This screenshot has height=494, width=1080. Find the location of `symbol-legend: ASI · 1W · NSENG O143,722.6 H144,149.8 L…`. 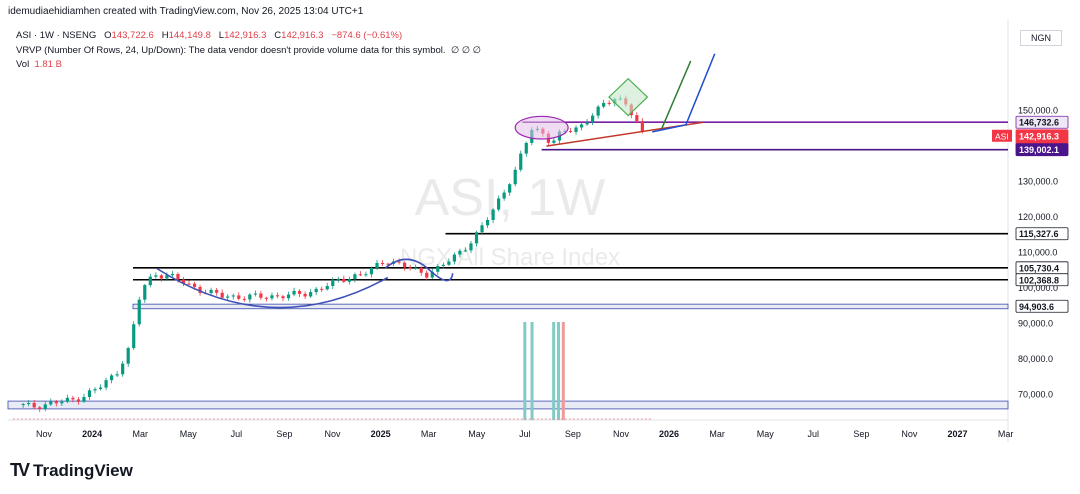

symbol-legend: ASI · 1W · NSENG O143,722.6 H144,149.8 L… is located at coordinates (209, 35).